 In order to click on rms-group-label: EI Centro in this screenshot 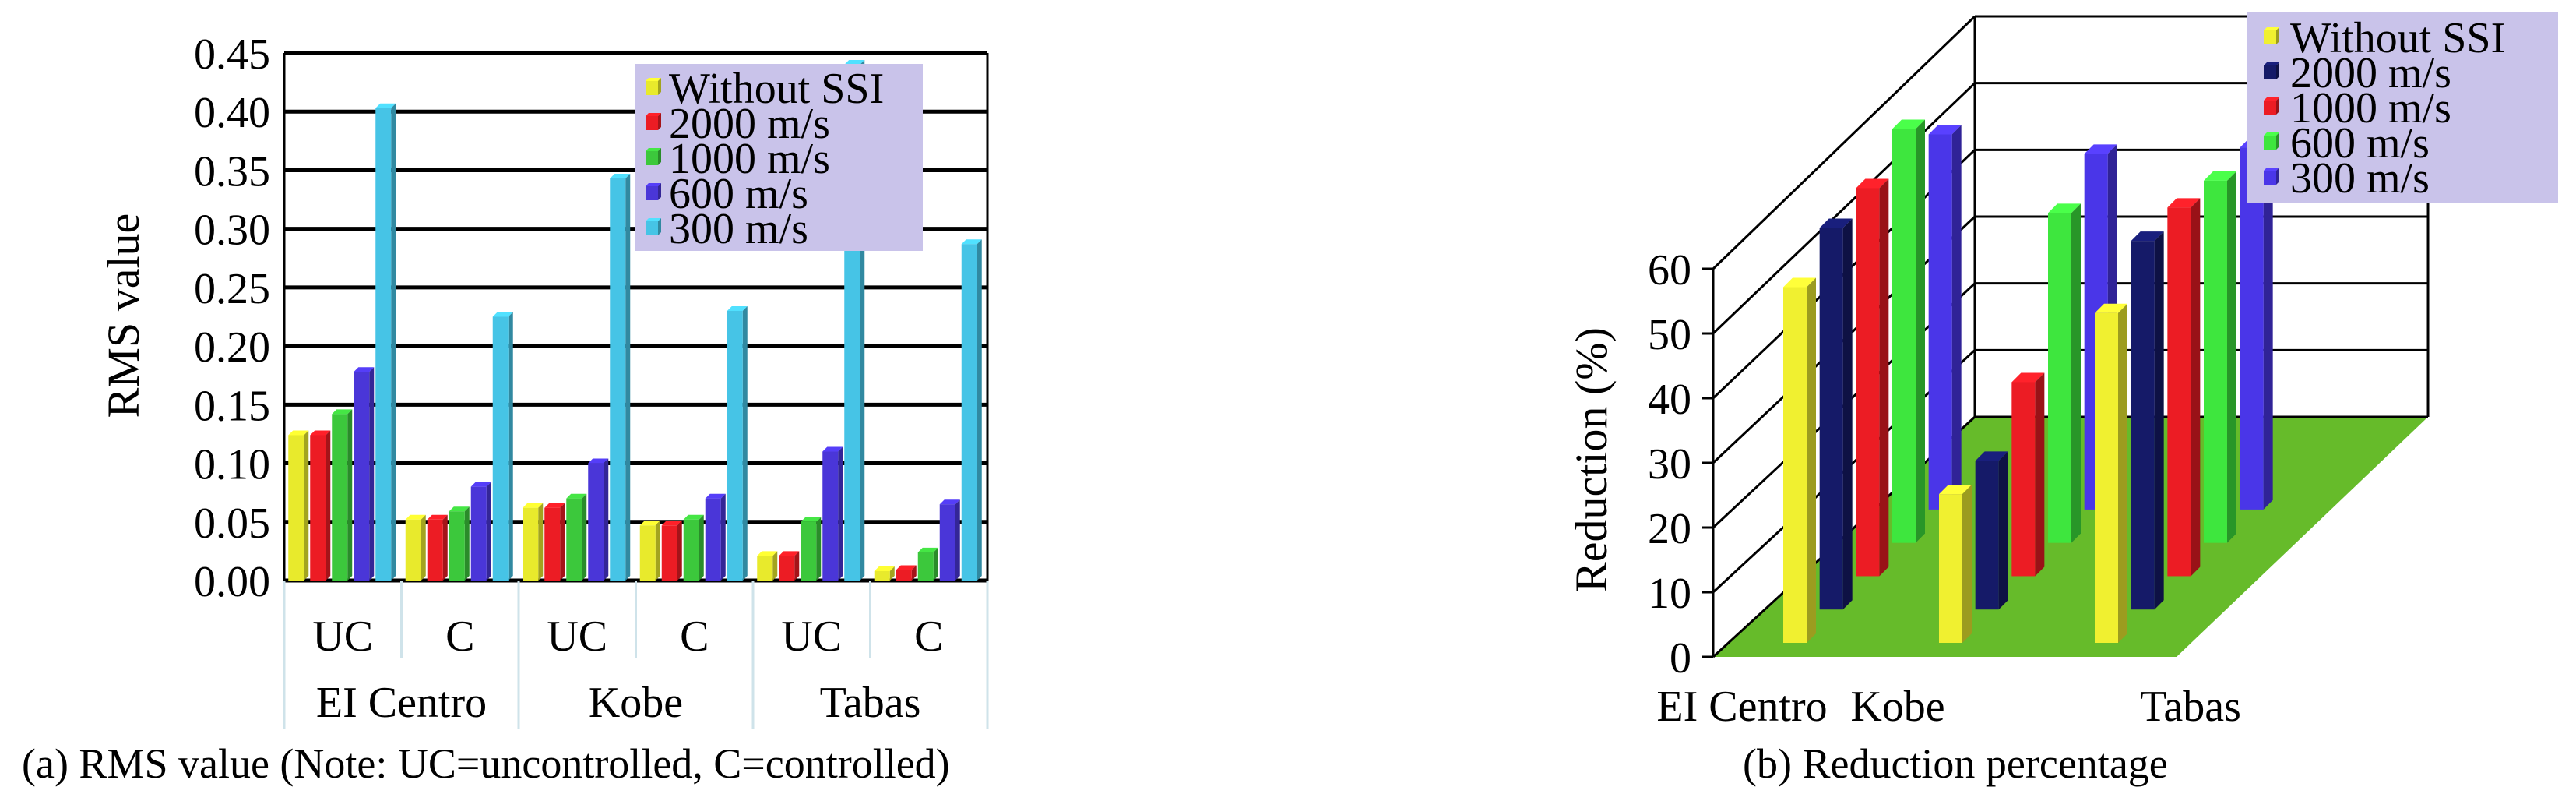, I will do `click(401, 703)`.